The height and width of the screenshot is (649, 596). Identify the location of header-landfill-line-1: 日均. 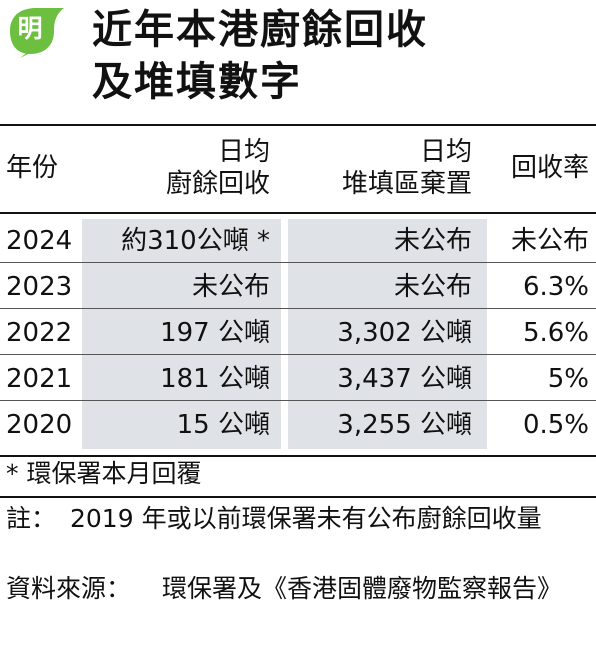
(445, 152).